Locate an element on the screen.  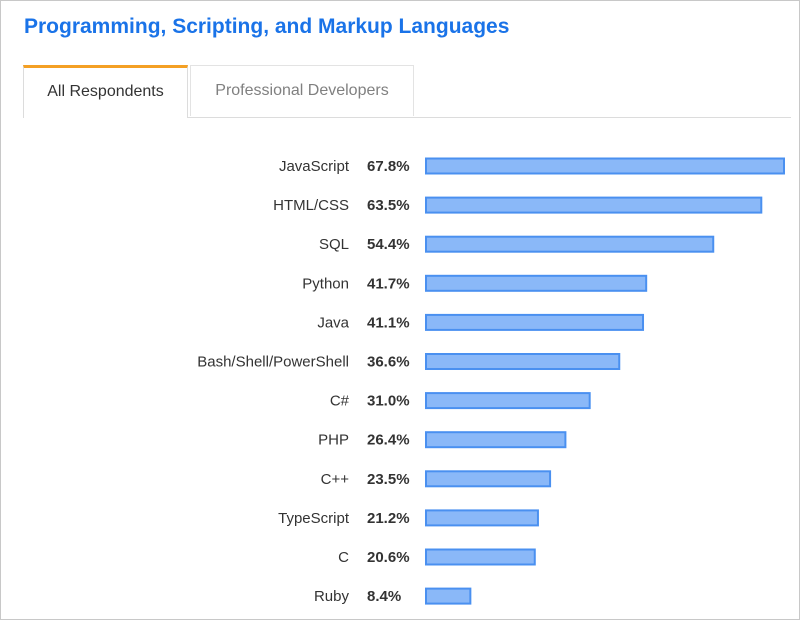
category-label: Java is located at coordinates (333, 322).